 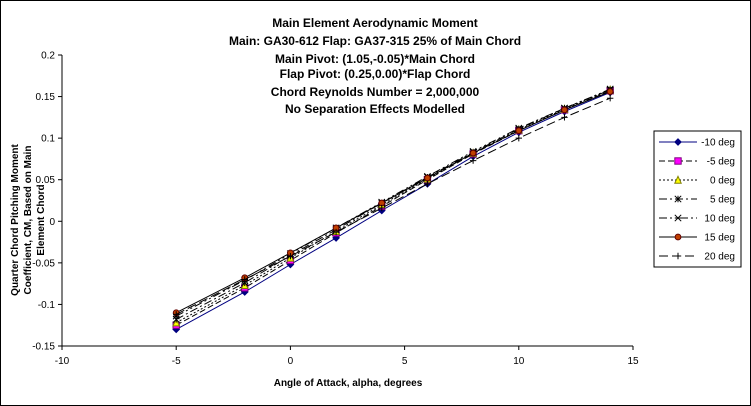 I want to click on title-line-3: Main Pivot: (1.05,-0.05)*Main Chord, so click(x=375, y=59).